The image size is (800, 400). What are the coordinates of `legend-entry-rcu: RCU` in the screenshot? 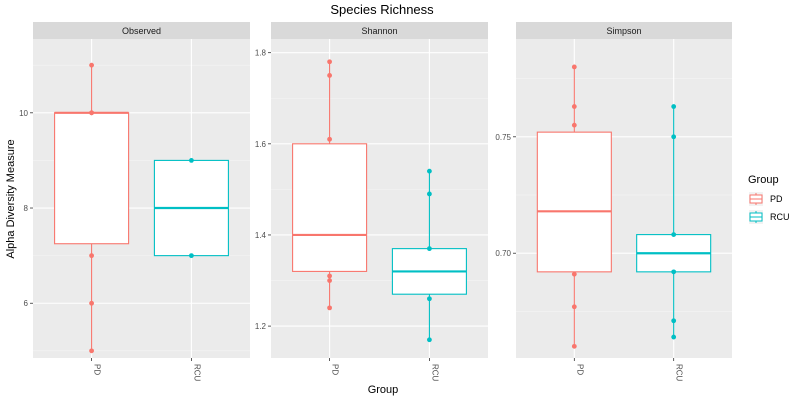 It's located at (769, 217).